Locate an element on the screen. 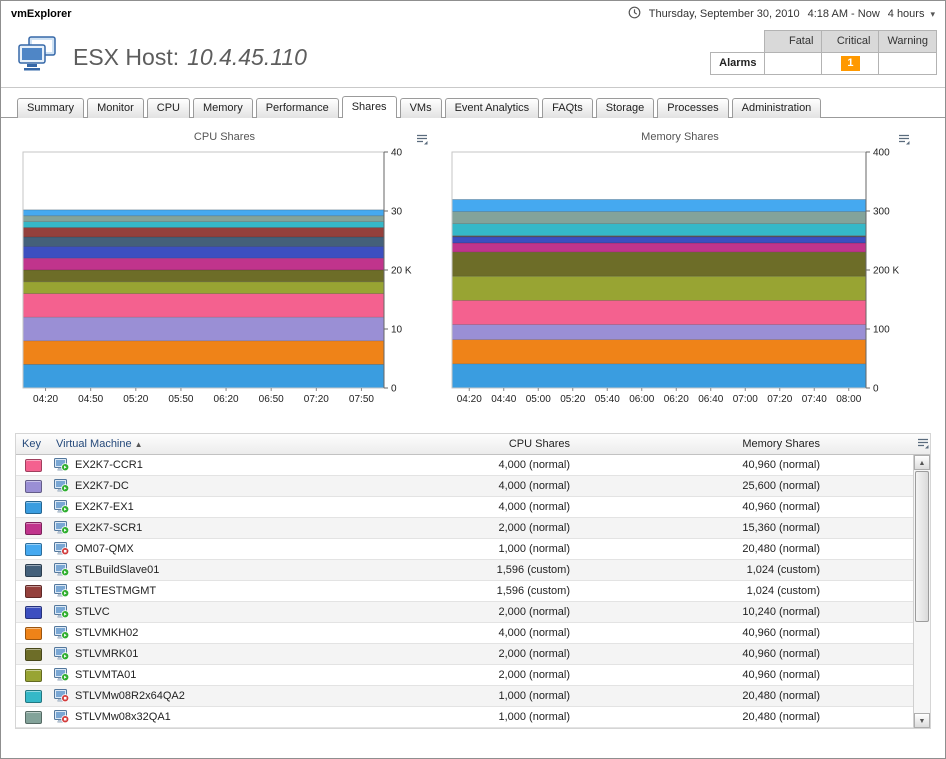 This screenshot has height=759, width=946. tab-summary: Summary is located at coordinates (51, 108).